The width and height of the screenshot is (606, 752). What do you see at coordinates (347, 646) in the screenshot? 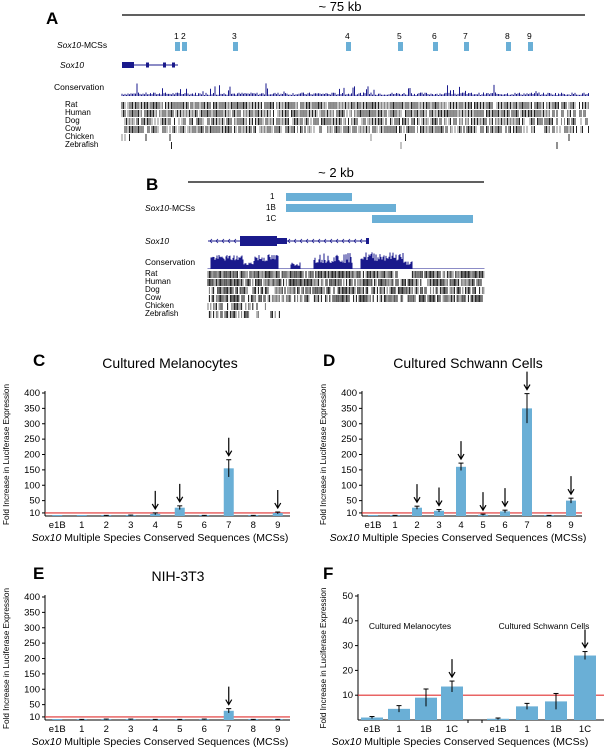
I see `chart-y-tick-label: 30` at bounding box center [347, 646].